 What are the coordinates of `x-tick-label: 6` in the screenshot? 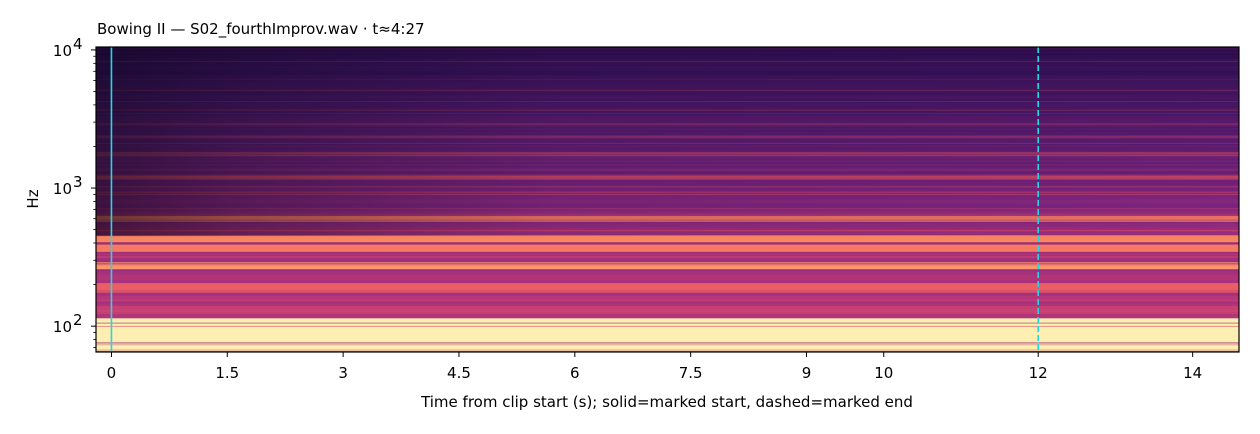 It's located at (575, 373).